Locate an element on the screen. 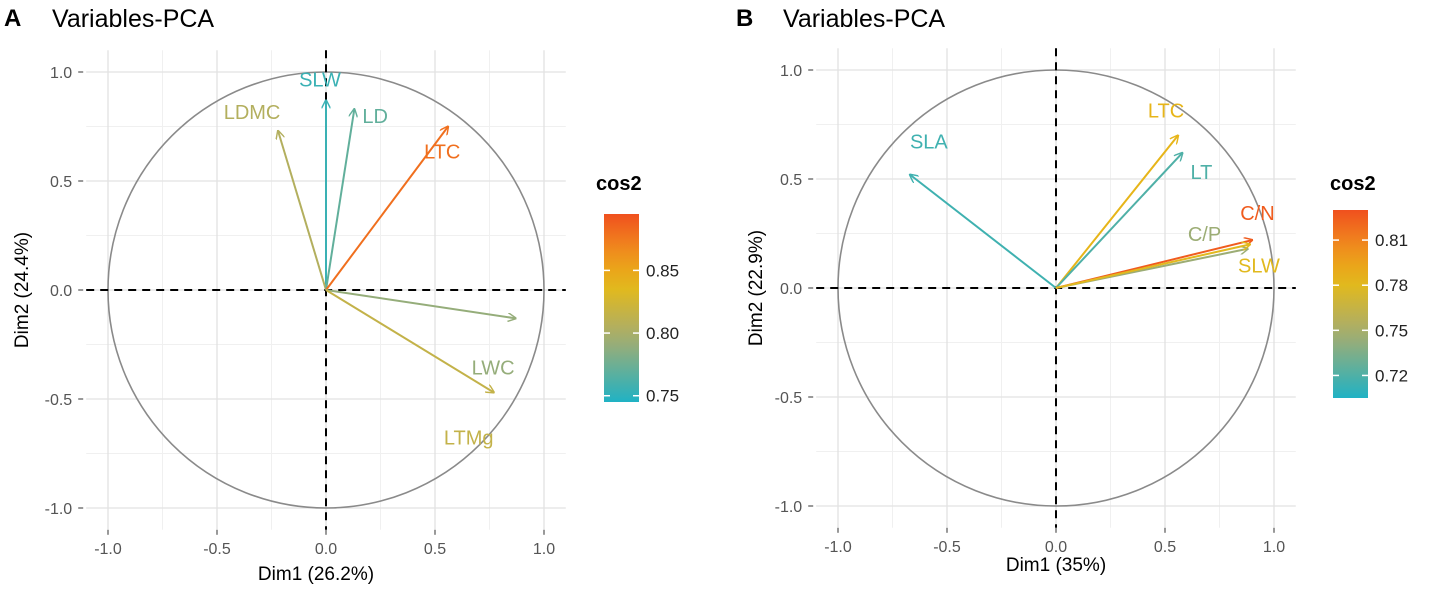 The width and height of the screenshot is (1430, 593). panel-b-x-ticks: -1.0 -0.5 0.0 0.5 1.0 is located at coordinates (1054, 541).